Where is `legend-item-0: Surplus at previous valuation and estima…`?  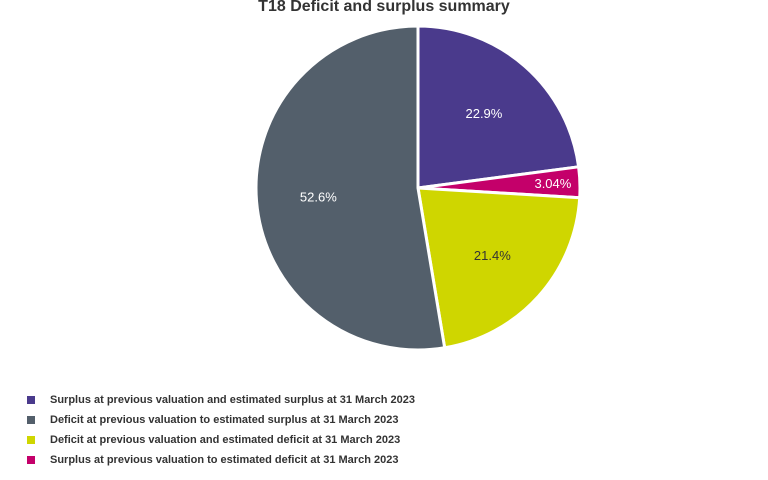
legend-item-0: Surplus at previous valuation and estima… is located at coordinates (221, 400).